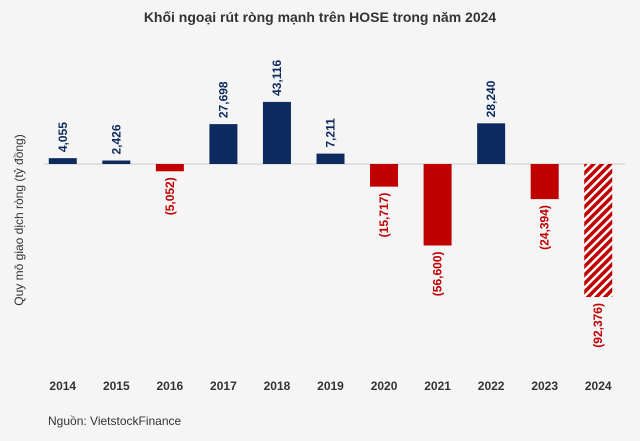  What do you see at coordinates (437, 386) in the screenshot?
I see `x-tick-label: 2021` at bounding box center [437, 386].